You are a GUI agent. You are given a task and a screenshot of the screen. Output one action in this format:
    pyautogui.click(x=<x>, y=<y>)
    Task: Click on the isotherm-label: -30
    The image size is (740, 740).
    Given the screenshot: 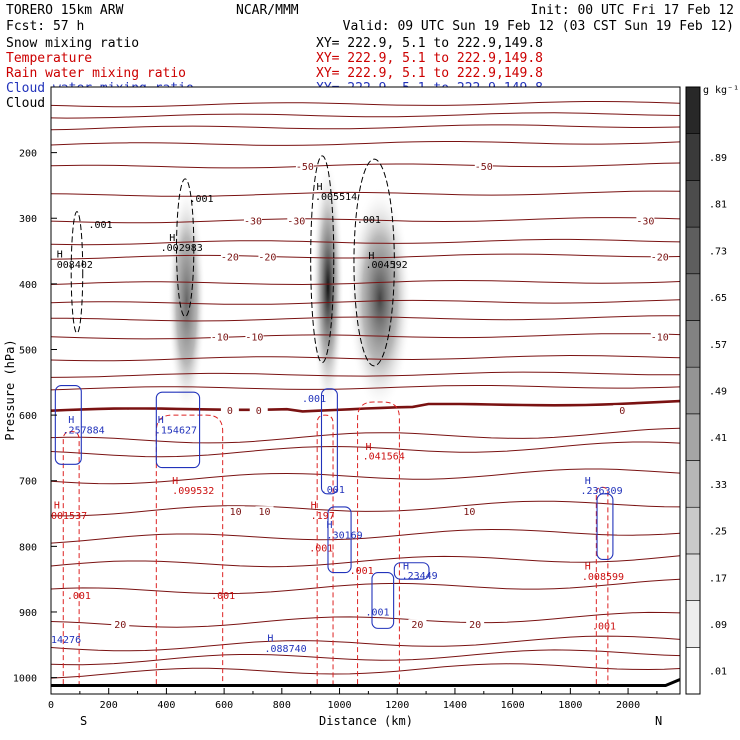 What is the action you would take?
    pyautogui.click(x=296, y=222)
    